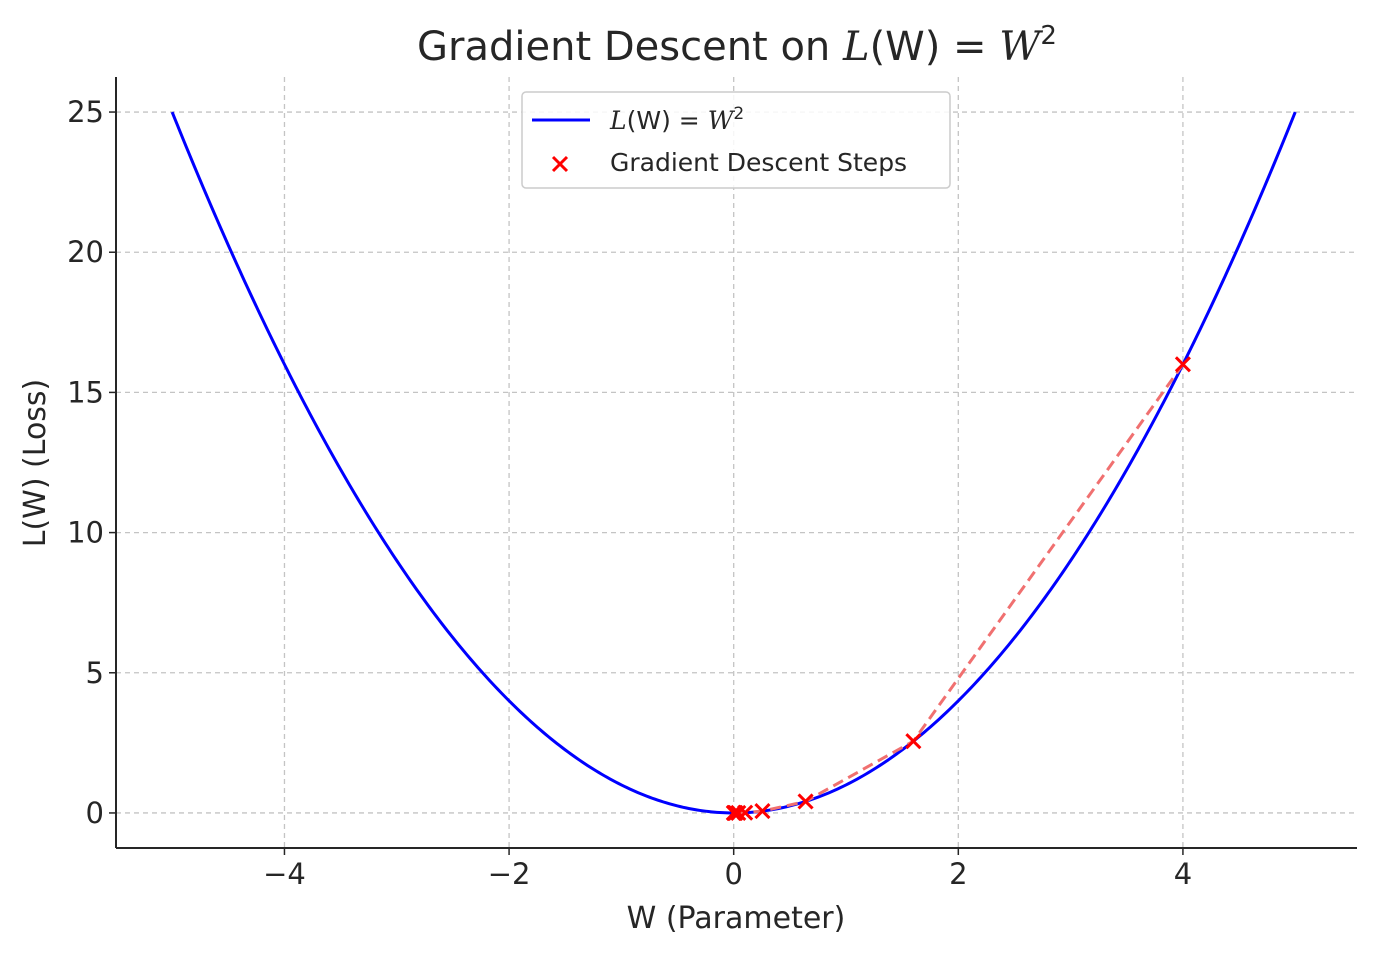 The image size is (1376, 955). I want to click on x-tick-label: −4, so click(284, 874).